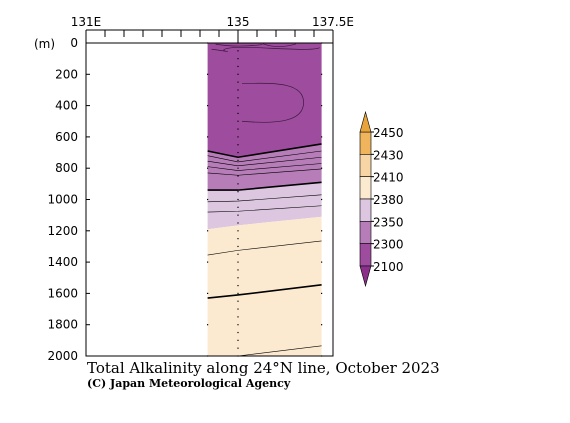 The image size is (570, 423). What do you see at coordinates (86, 22) in the screenshot?
I see `x-tick-label: 131E` at bounding box center [86, 22].